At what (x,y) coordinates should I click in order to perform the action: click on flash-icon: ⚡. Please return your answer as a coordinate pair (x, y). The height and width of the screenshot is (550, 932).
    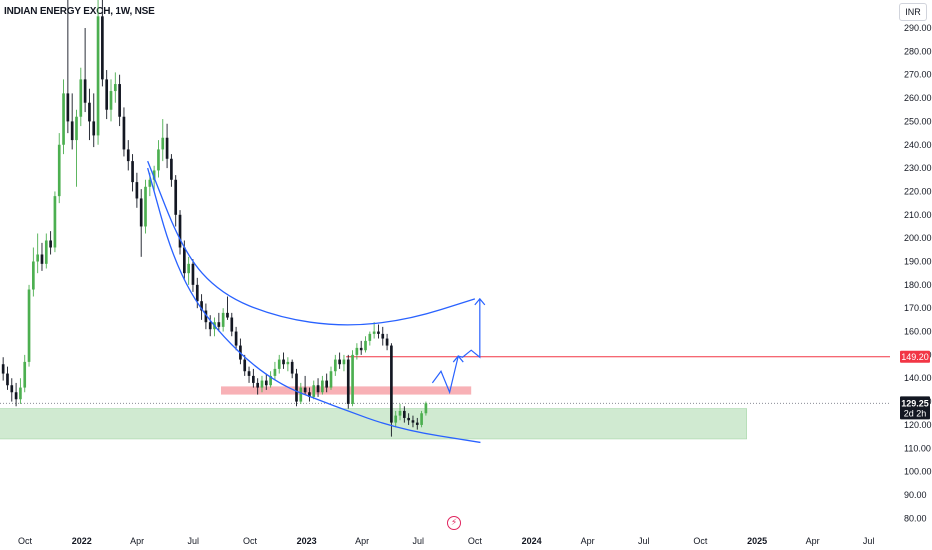
    Looking at the image, I should click on (454, 523).